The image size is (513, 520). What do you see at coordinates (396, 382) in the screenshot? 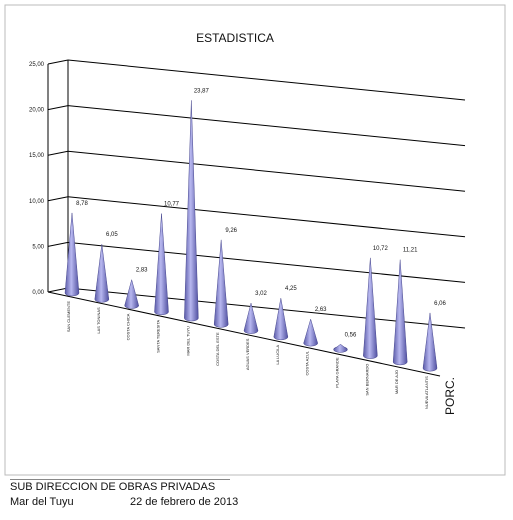
I see `x-tick-label: MAR DE AJO` at bounding box center [396, 382].